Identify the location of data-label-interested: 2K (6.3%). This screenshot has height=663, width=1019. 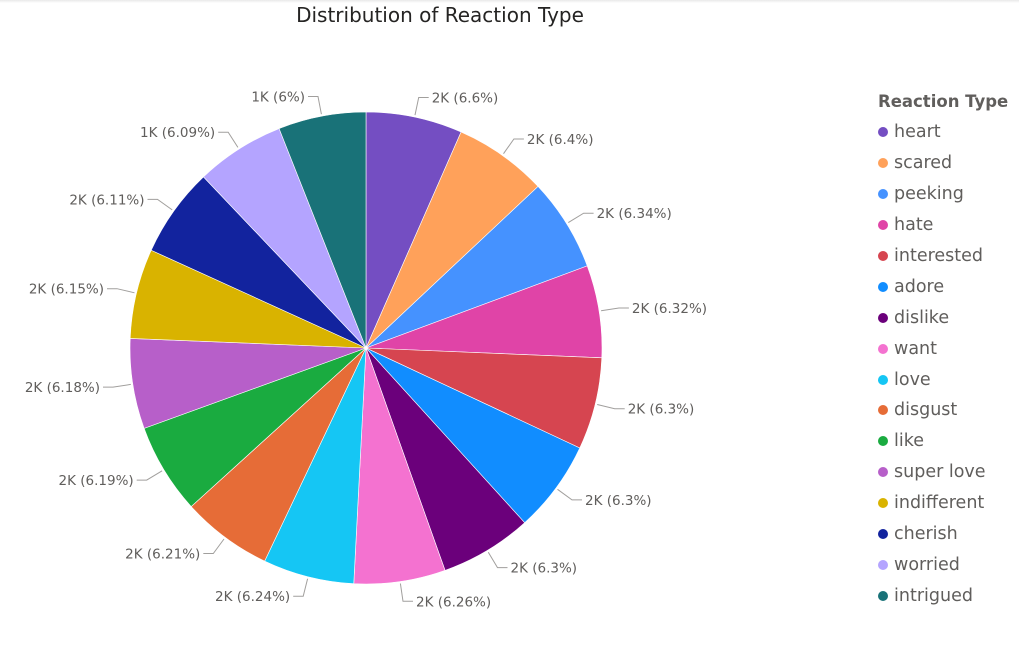
(661, 410).